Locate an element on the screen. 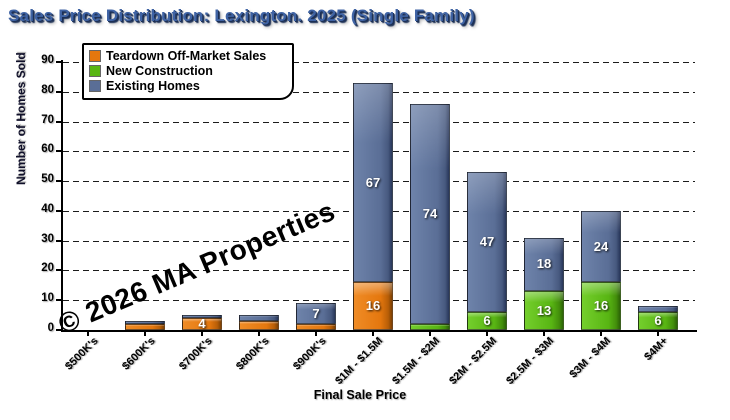 The width and height of the screenshot is (730, 420). y-tick-label: 60 is located at coordinates (47, 149).